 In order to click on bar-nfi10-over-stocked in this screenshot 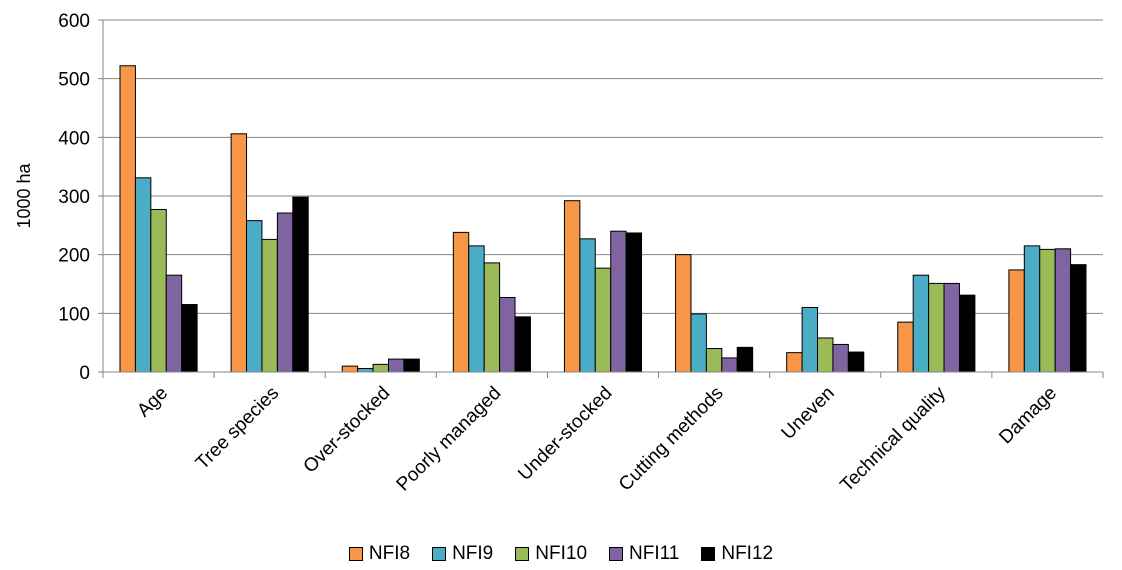, I will do `click(380, 368)`.